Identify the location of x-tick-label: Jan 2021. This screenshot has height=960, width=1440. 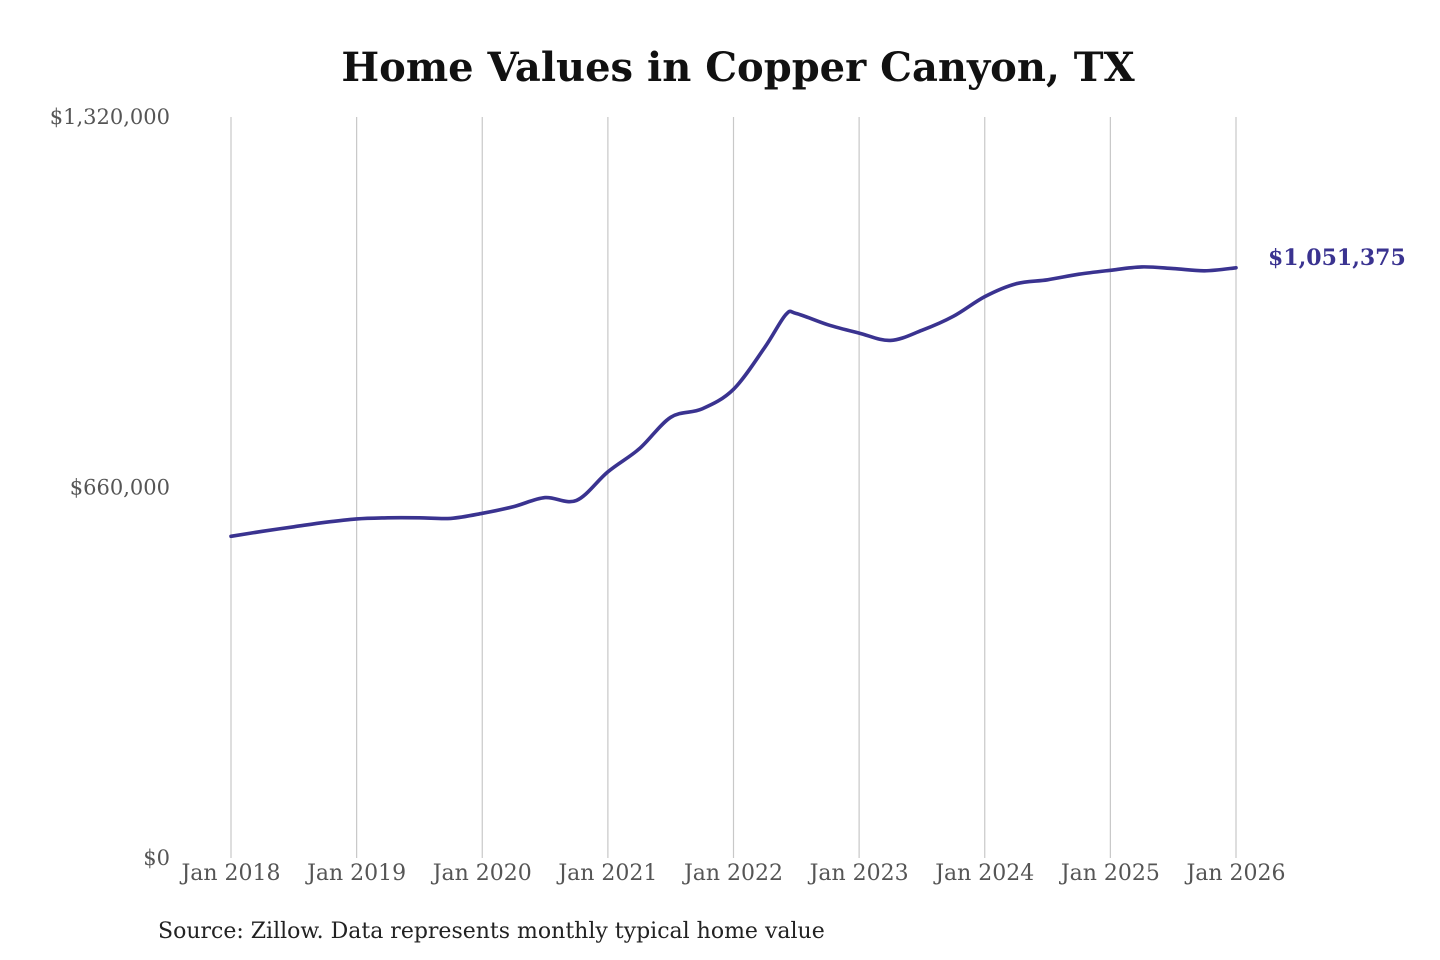
(606, 873).